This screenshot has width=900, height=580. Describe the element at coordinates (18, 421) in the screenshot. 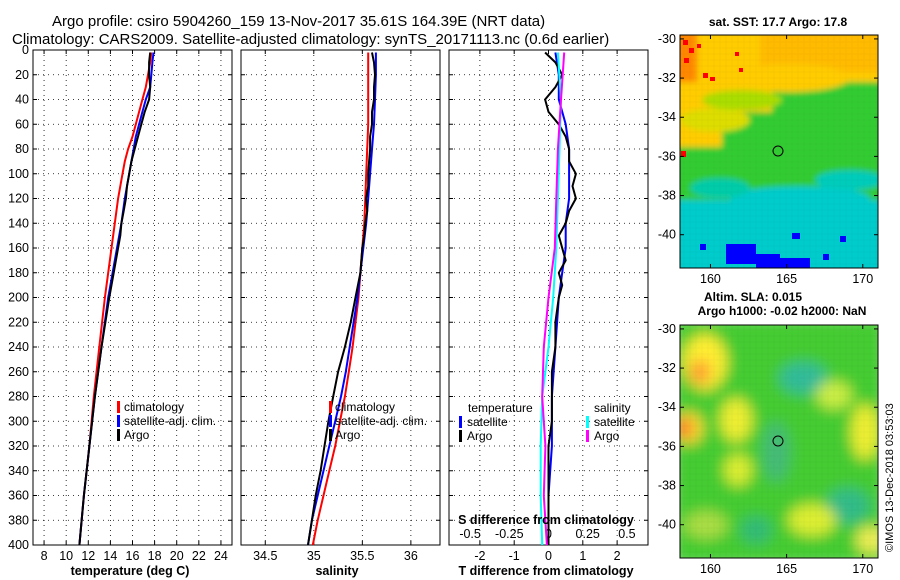

I see `depth-tick-label: 300` at that location.